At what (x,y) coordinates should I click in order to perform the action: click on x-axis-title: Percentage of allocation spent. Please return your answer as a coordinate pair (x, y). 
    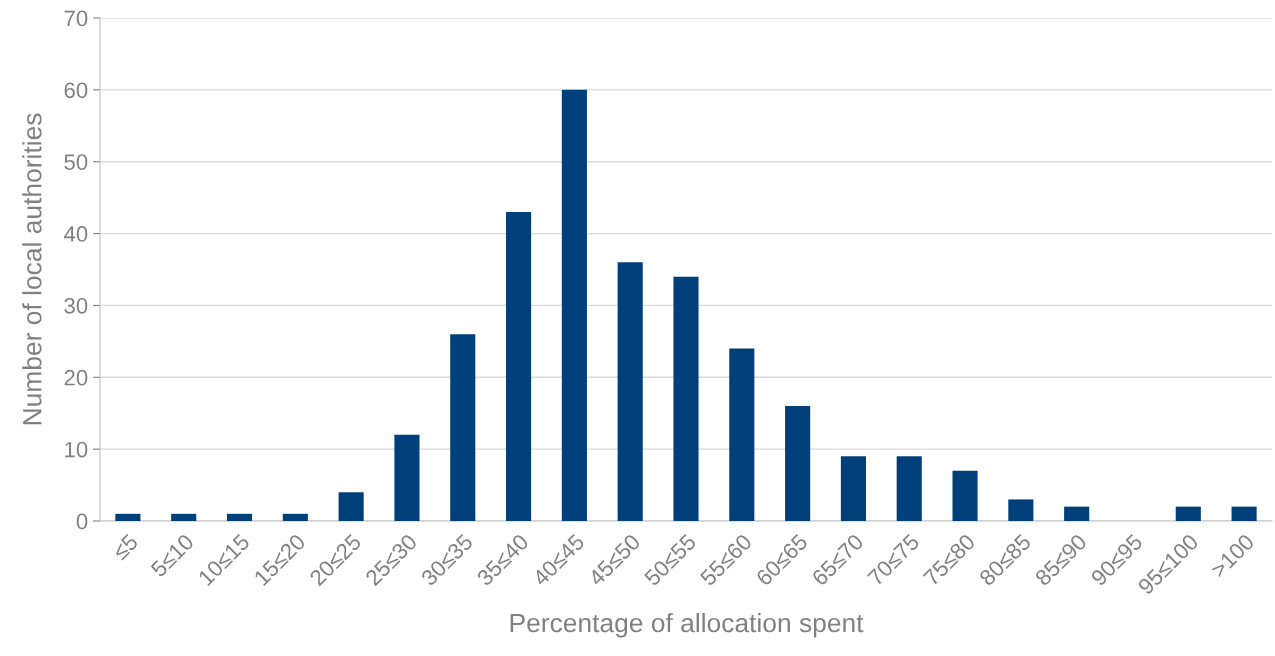
    Looking at the image, I should click on (687, 625).